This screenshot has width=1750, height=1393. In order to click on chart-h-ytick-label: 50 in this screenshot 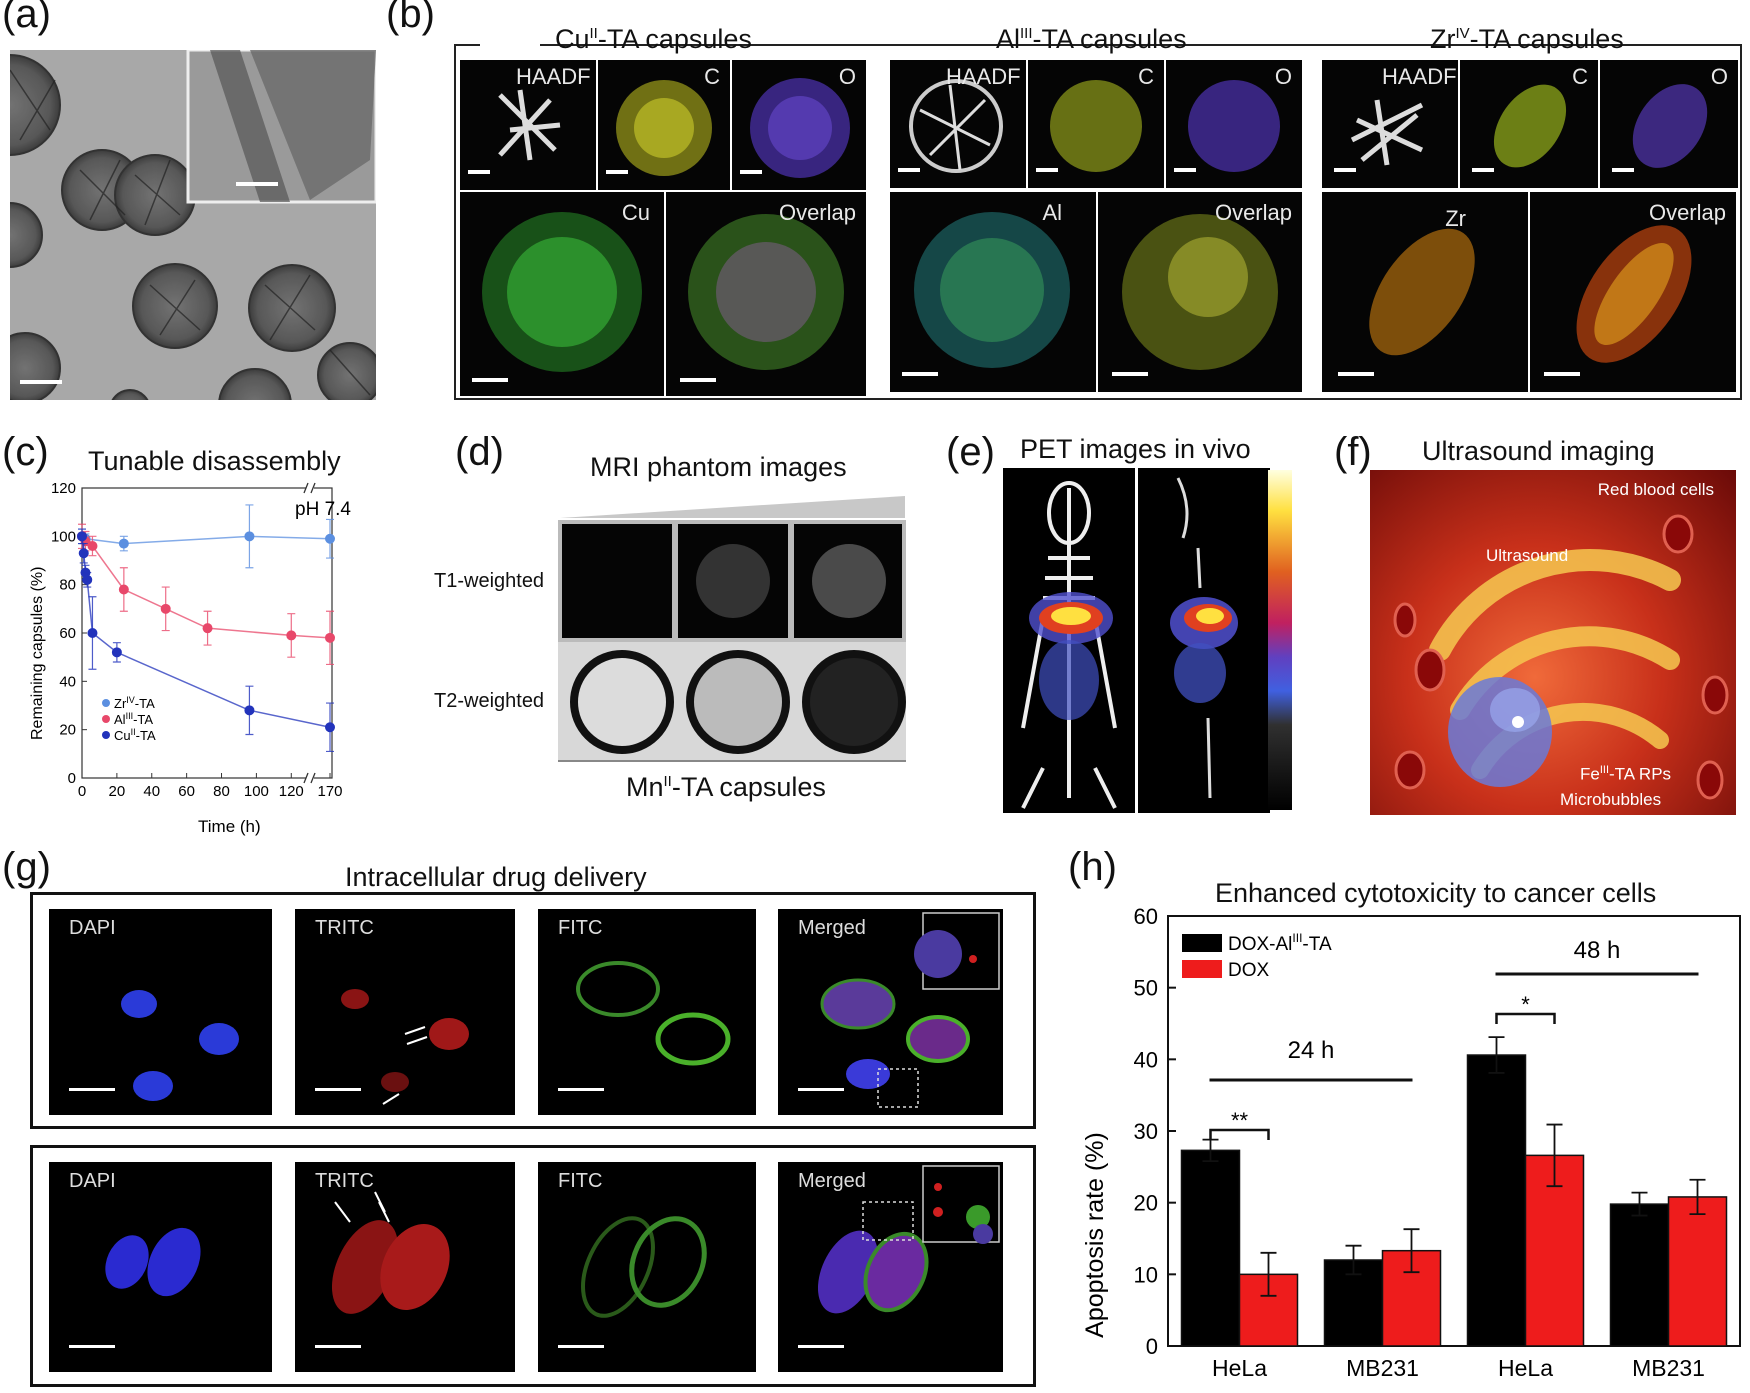, I will do `click(1146, 988)`.